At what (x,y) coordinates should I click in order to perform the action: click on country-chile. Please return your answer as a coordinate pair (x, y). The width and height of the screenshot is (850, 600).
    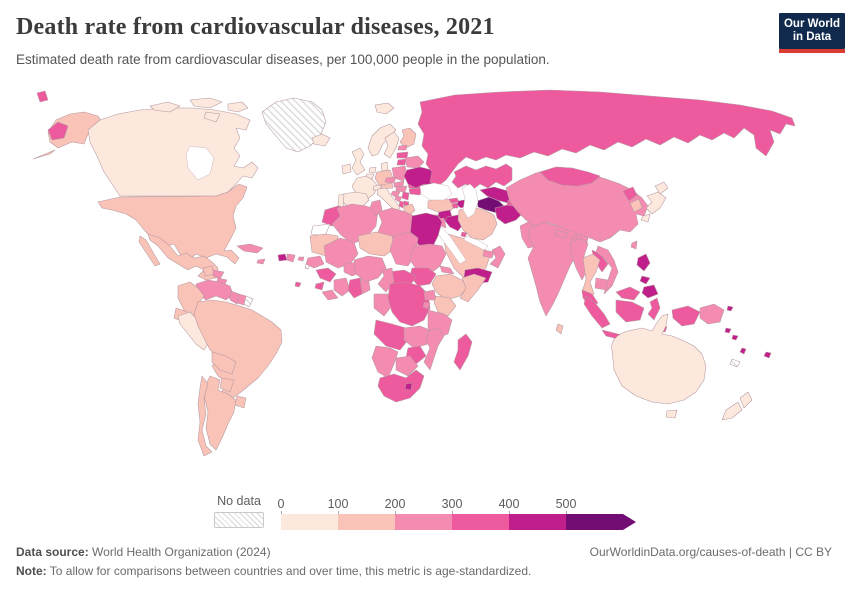
    Looking at the image, I should click on (205, 416).